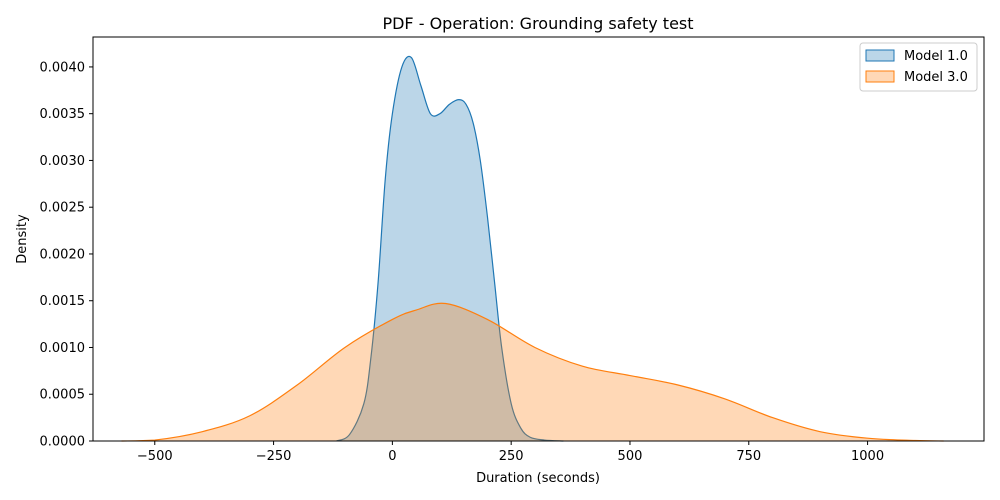  What do you see at coordinates (22, 239) in the screenshot?
I see `y-axis-title: Density` at bounding box center [22, 239].